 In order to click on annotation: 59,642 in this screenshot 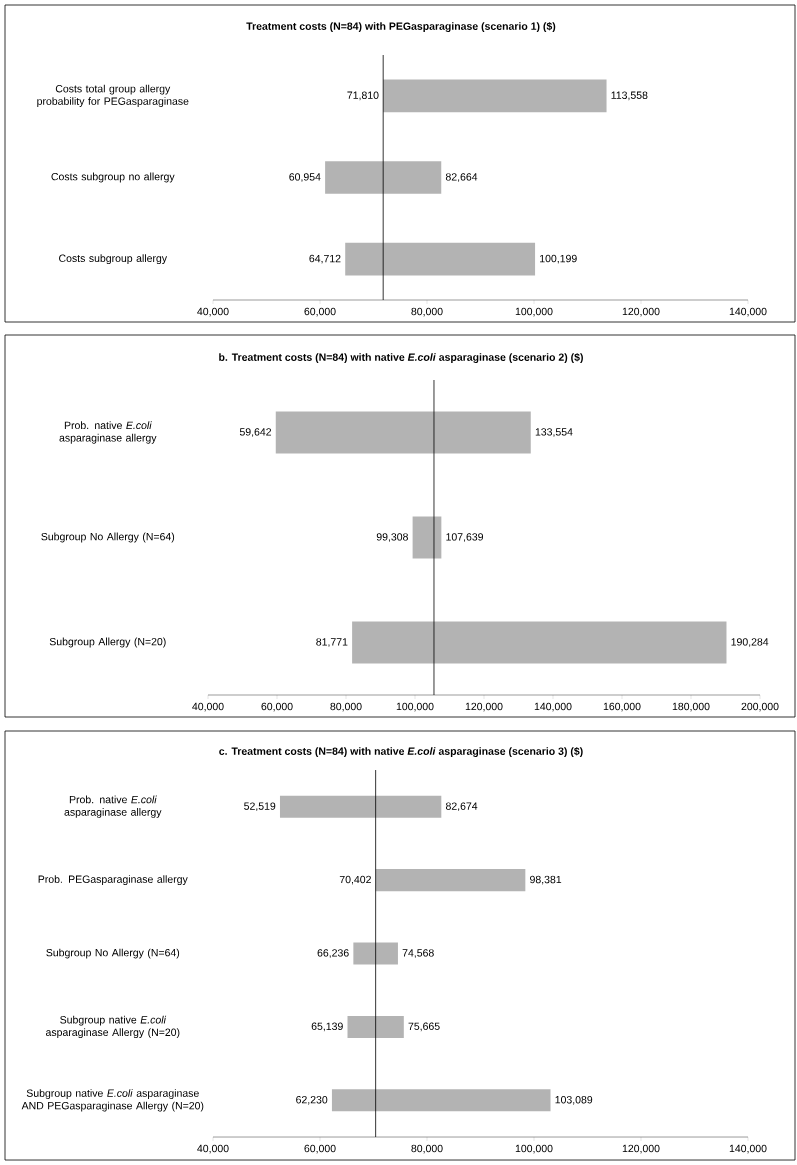, I will do `click(255, 432)`.